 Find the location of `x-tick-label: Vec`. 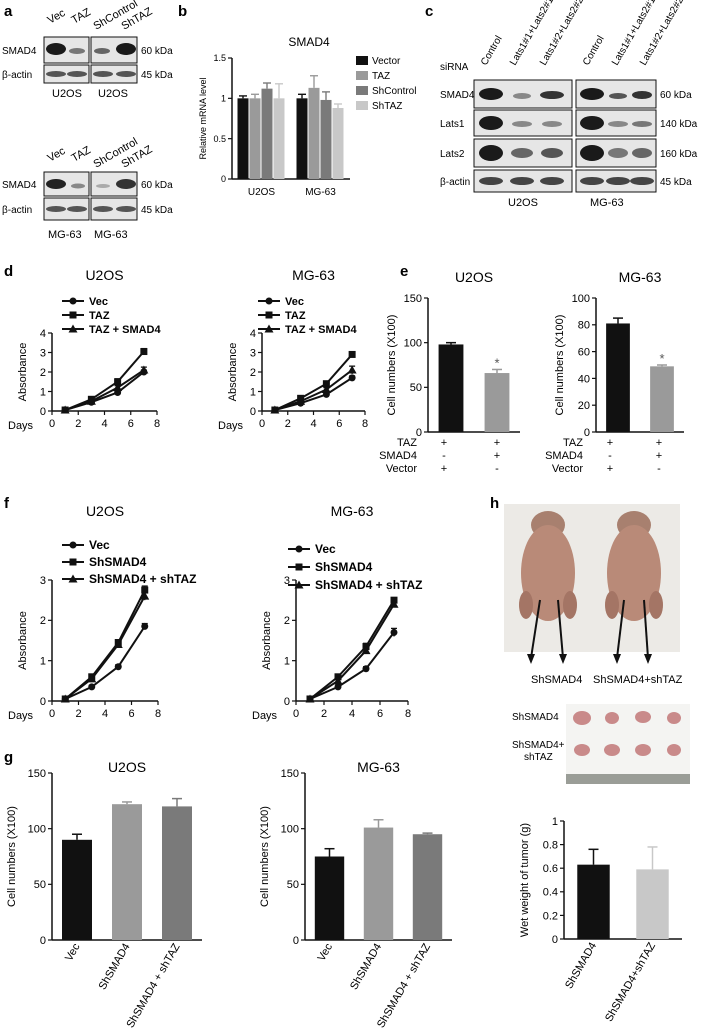

x-tick-label: Vec is located at coordinates (73, 952).